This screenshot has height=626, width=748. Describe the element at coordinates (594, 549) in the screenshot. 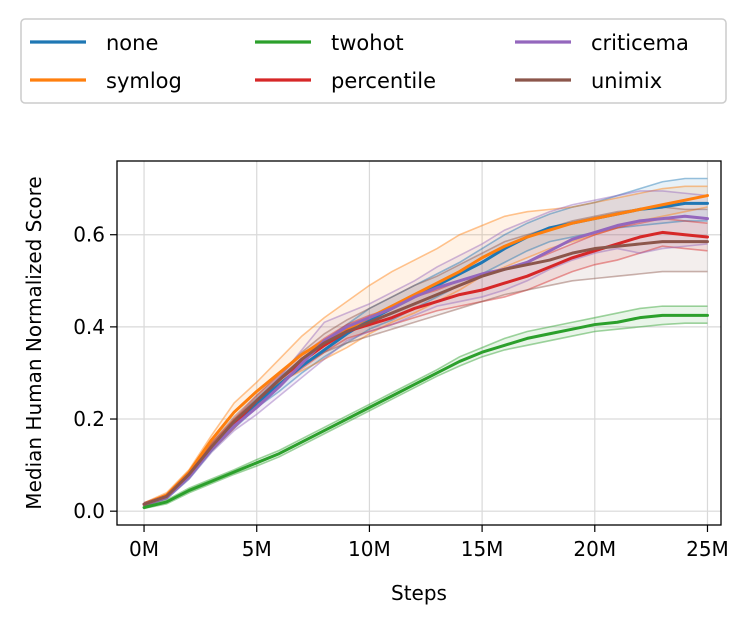

I see `x-tick-label: 20M` at that location.